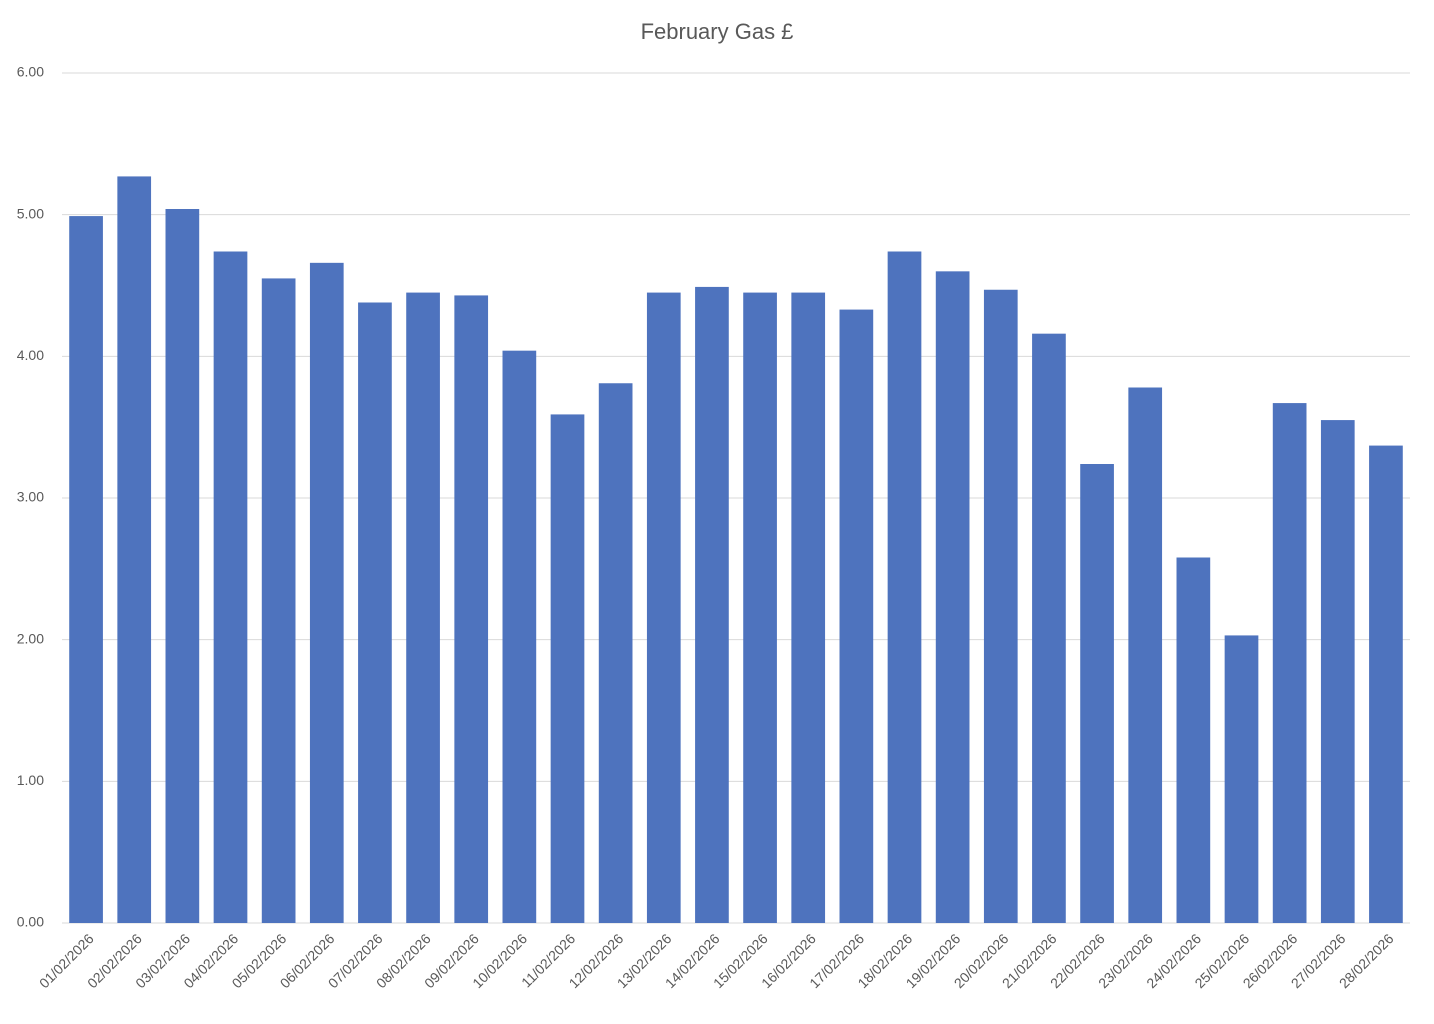  I want to click on y-tick-label: 1.00, so click(30, 780).